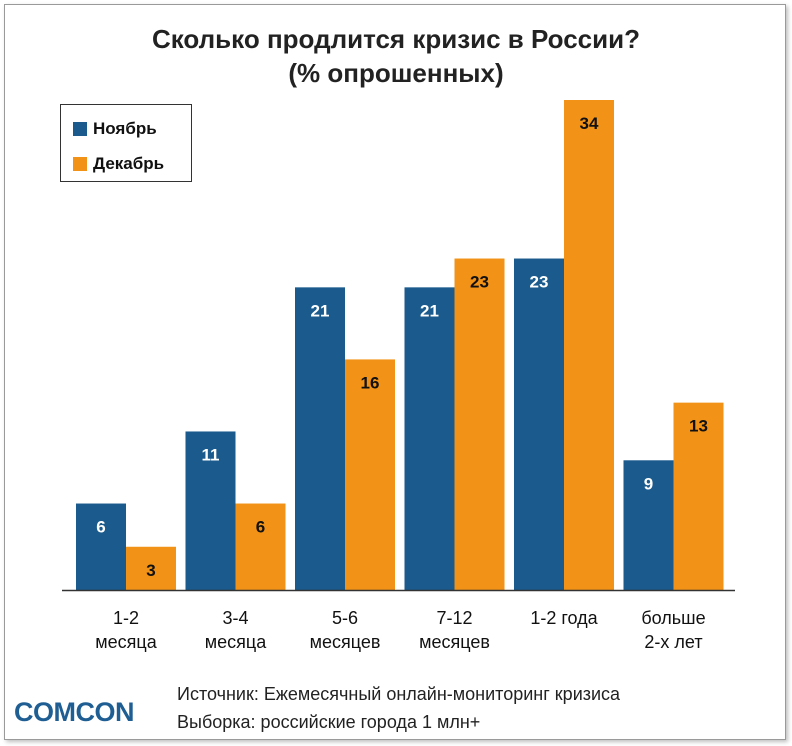 This screenshot has width=792, height=746. Describe the element at coordinates (344, 618) in the screenshot. I see `category-label-2-line-0: 5-6` at that location.